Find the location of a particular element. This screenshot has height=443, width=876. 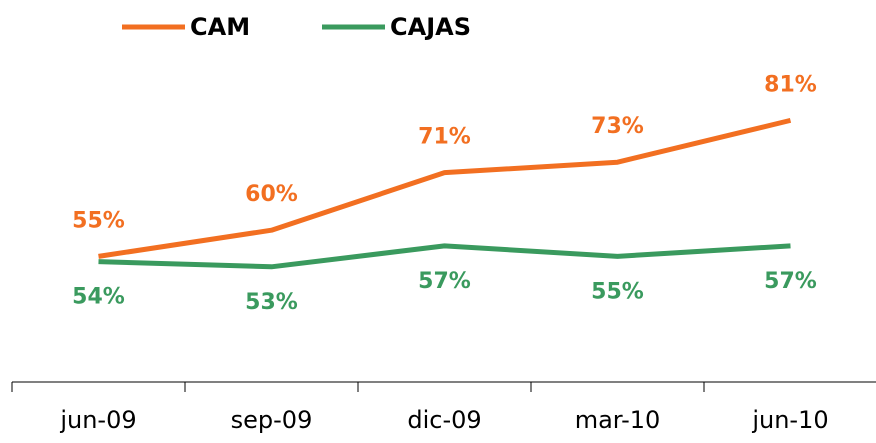

x-tick-label: mar-10 is located at coordinates (618, 420).